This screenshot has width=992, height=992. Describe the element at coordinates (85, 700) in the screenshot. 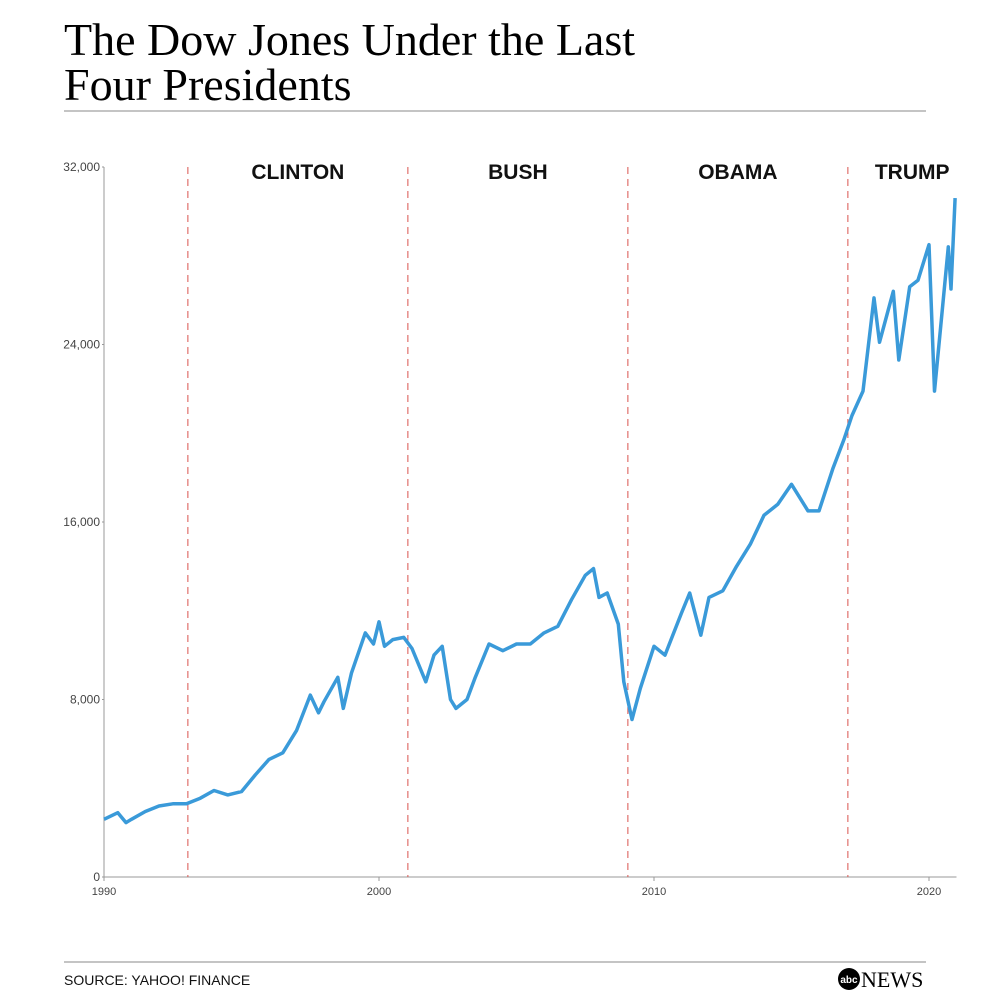

I see `y-tick-label: 8,000` at that location.